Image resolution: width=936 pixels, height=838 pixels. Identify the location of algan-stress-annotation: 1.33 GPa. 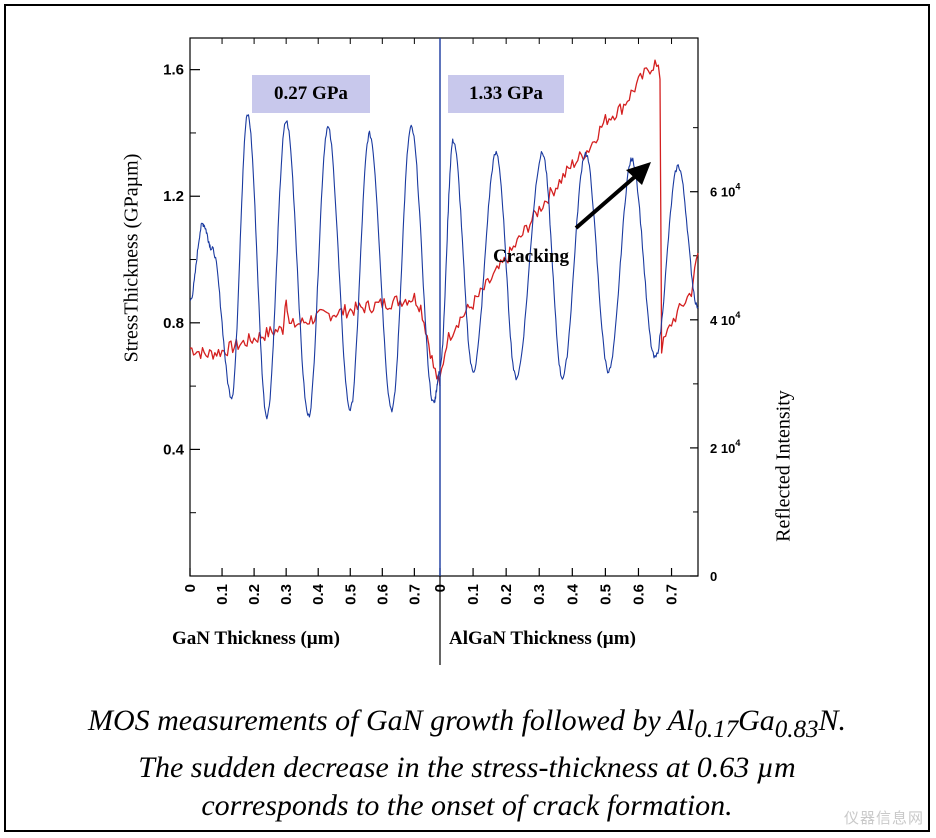
(506, 94).